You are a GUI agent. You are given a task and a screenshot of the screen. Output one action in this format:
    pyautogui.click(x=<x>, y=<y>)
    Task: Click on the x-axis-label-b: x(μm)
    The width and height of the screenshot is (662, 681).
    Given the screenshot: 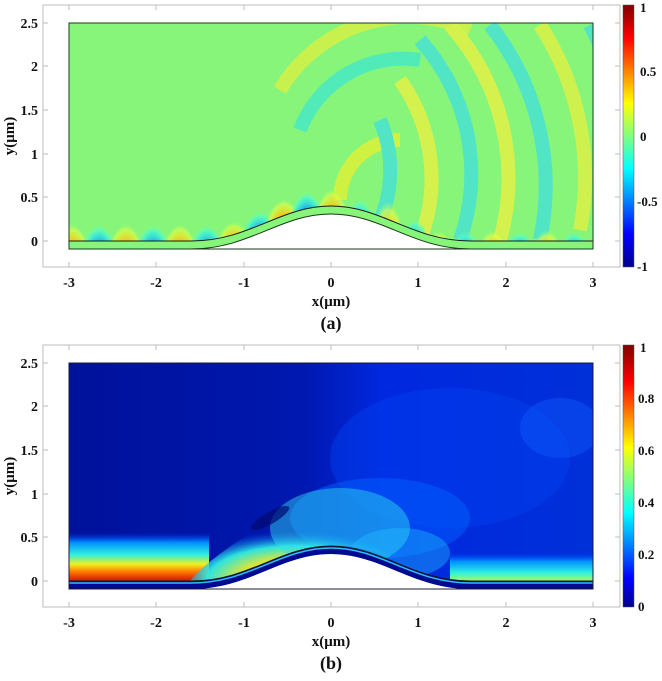 What is the action you would take?
    pyautogui.click(x=331, y=642)
    